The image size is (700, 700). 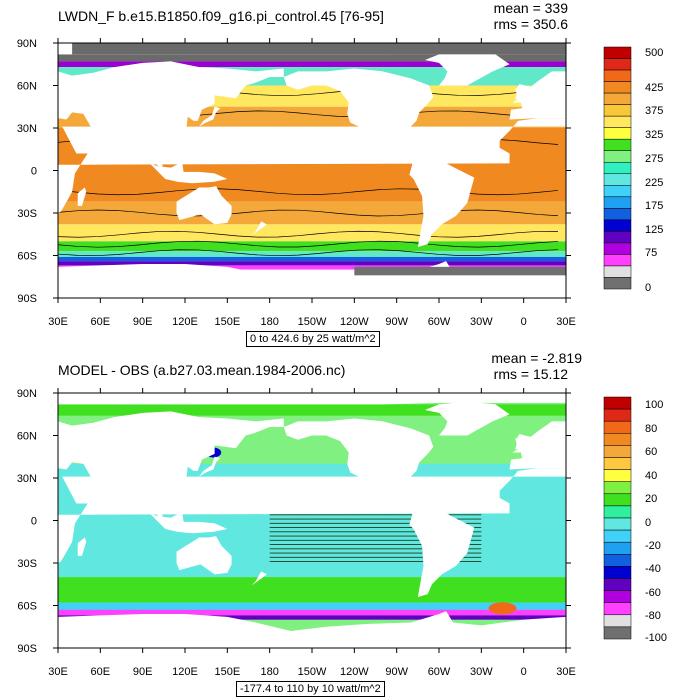 What do you see at coordinates (530, 374) in the screenshot?
I see `rms-text: rms = 15.12` at bounding box center [530, 374].